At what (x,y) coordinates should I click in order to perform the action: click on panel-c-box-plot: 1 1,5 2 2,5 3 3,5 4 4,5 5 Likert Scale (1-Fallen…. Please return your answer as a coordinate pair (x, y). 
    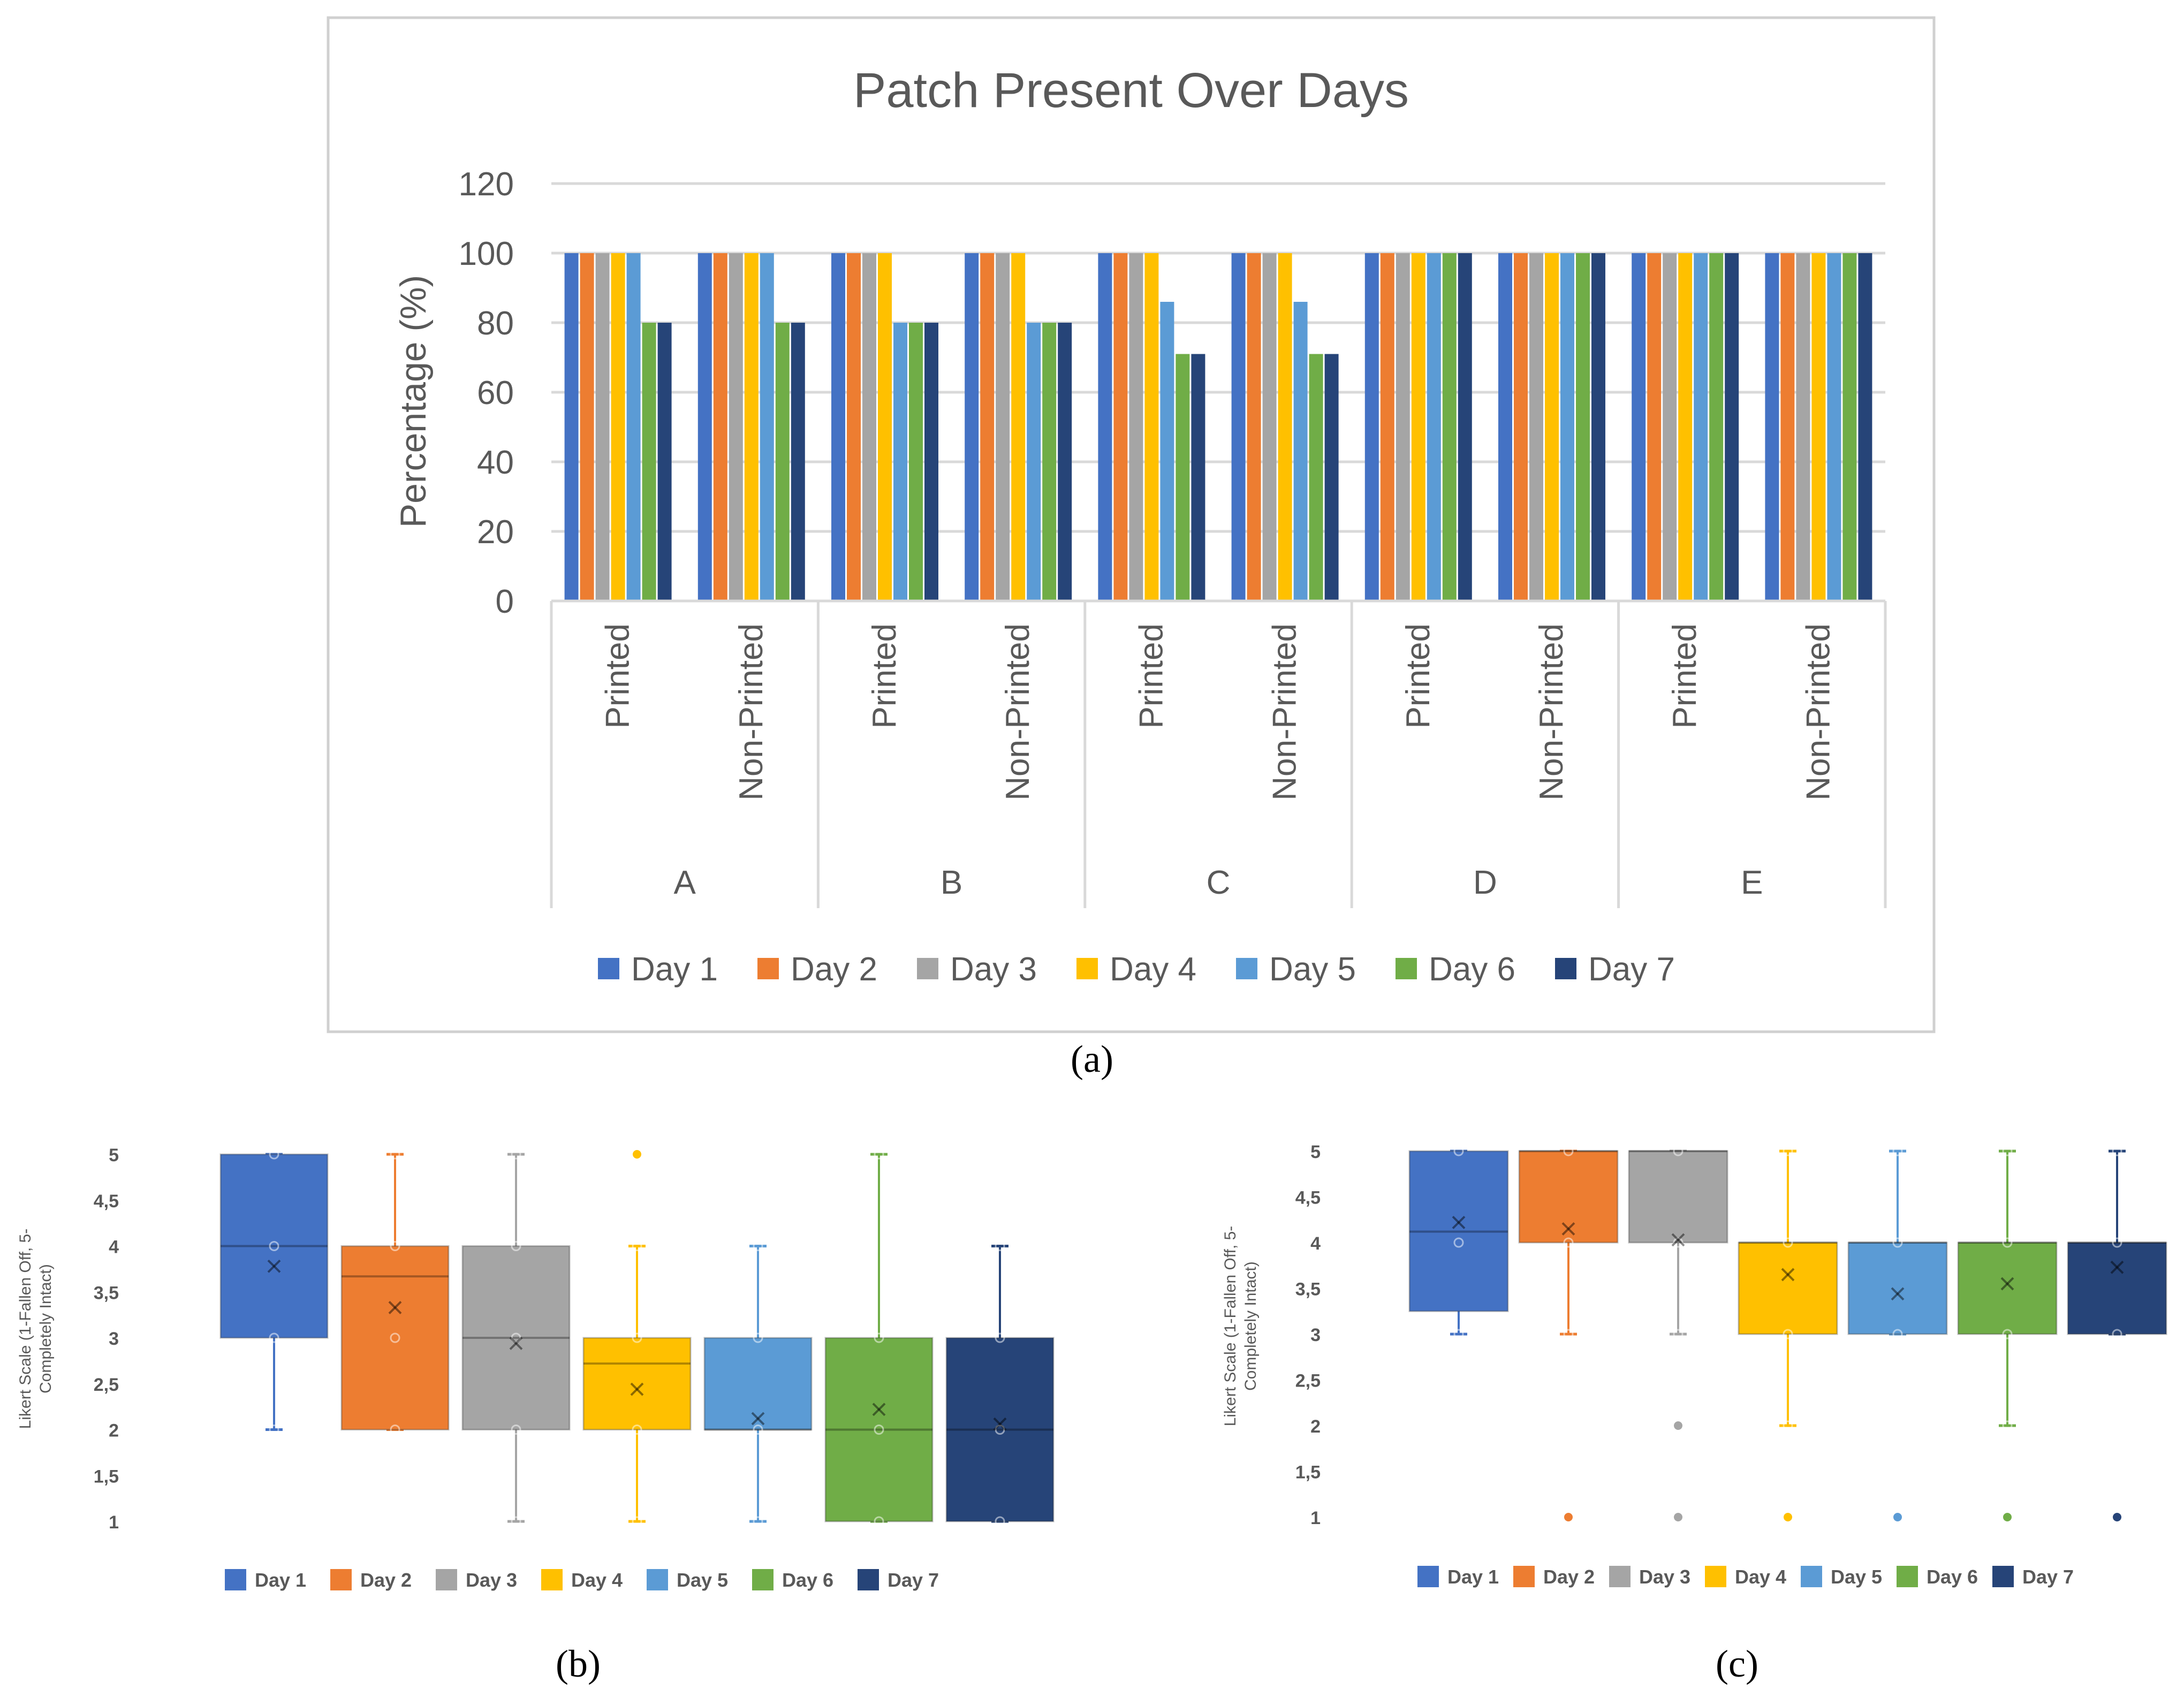
    Looking at the image, I should click on (1694, 1365).